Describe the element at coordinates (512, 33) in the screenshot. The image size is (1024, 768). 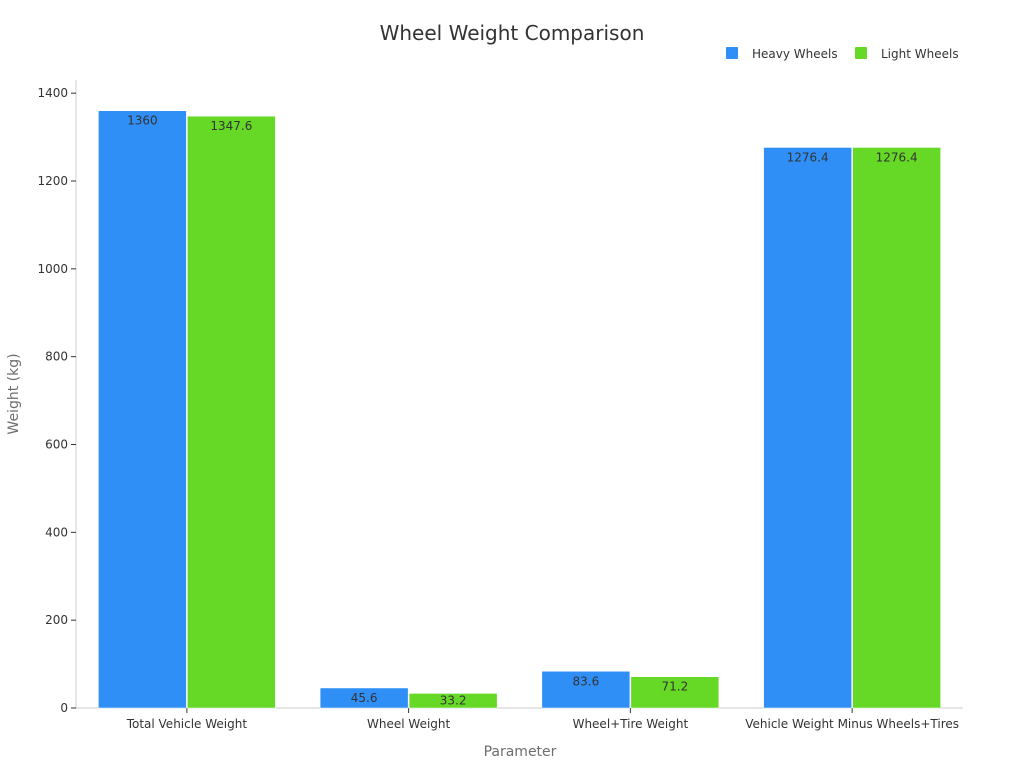
I see `chart-title: Wheel Weight Comparison` at that location.